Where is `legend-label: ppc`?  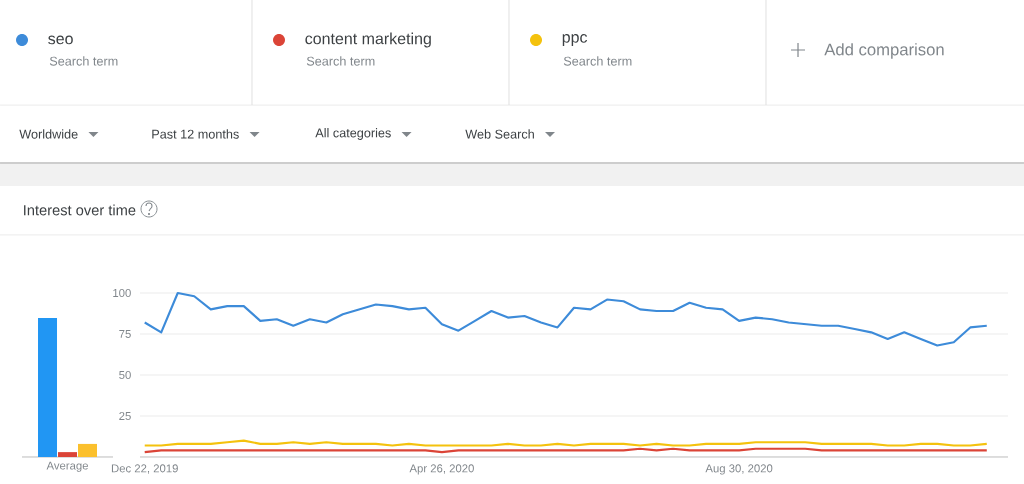 legend-label: ppc is located at coordinates (575, 40).